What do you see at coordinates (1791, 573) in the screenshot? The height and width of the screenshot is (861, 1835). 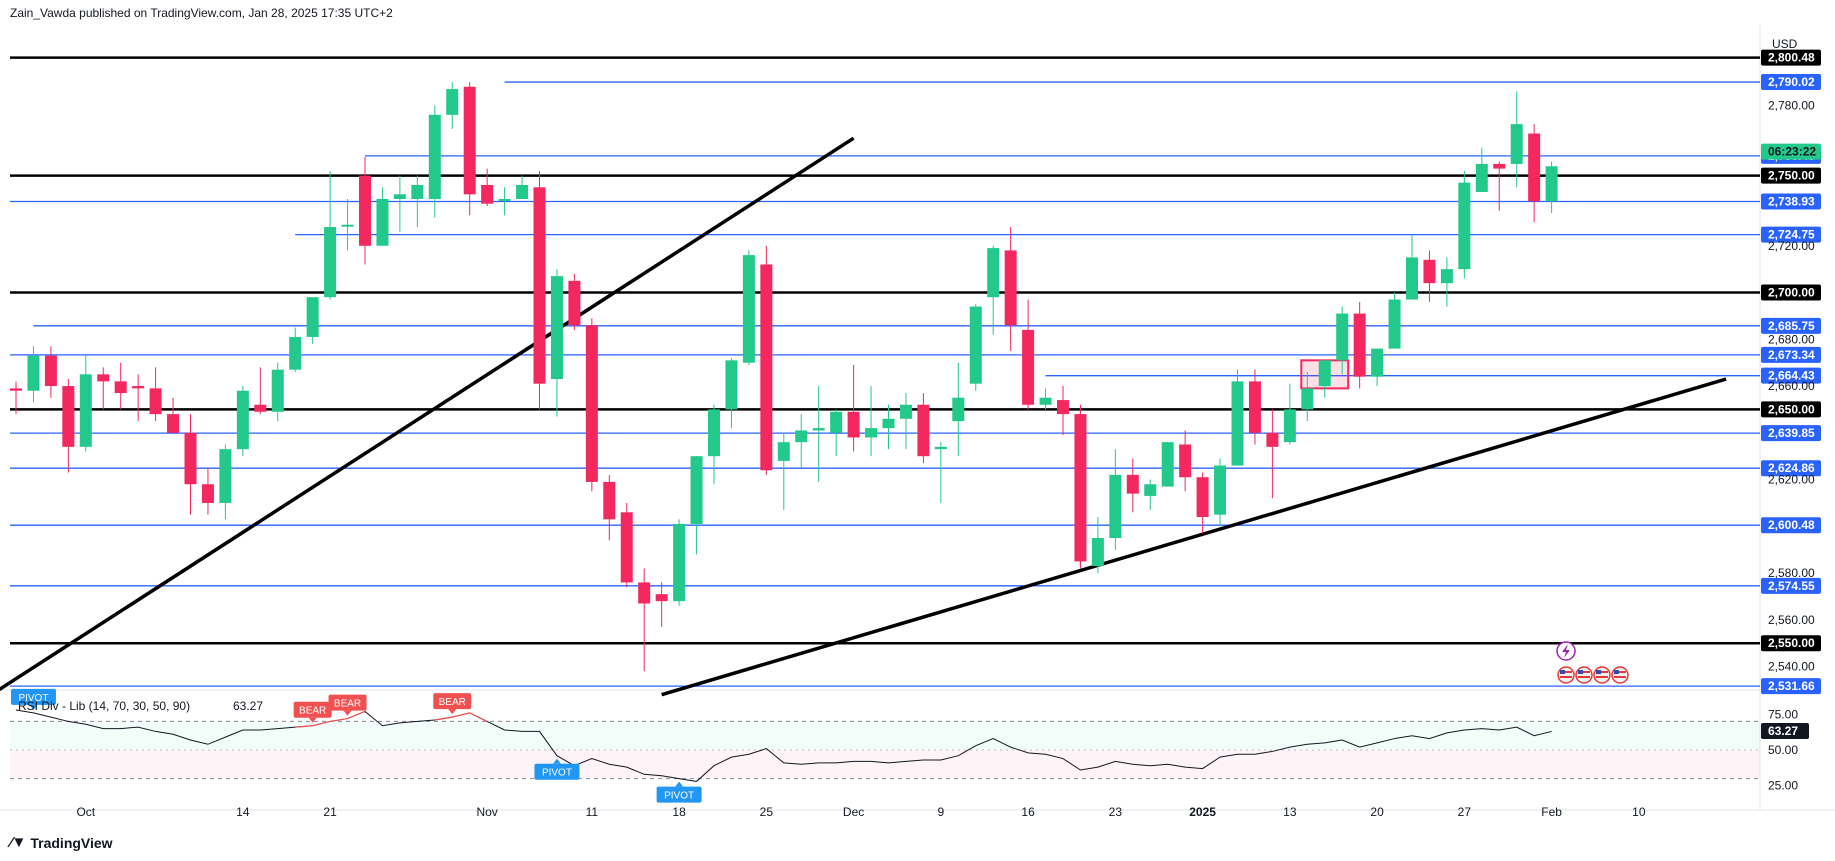 I see `price-tick-label: 2,580.00` at bounding box center [1791, 573].